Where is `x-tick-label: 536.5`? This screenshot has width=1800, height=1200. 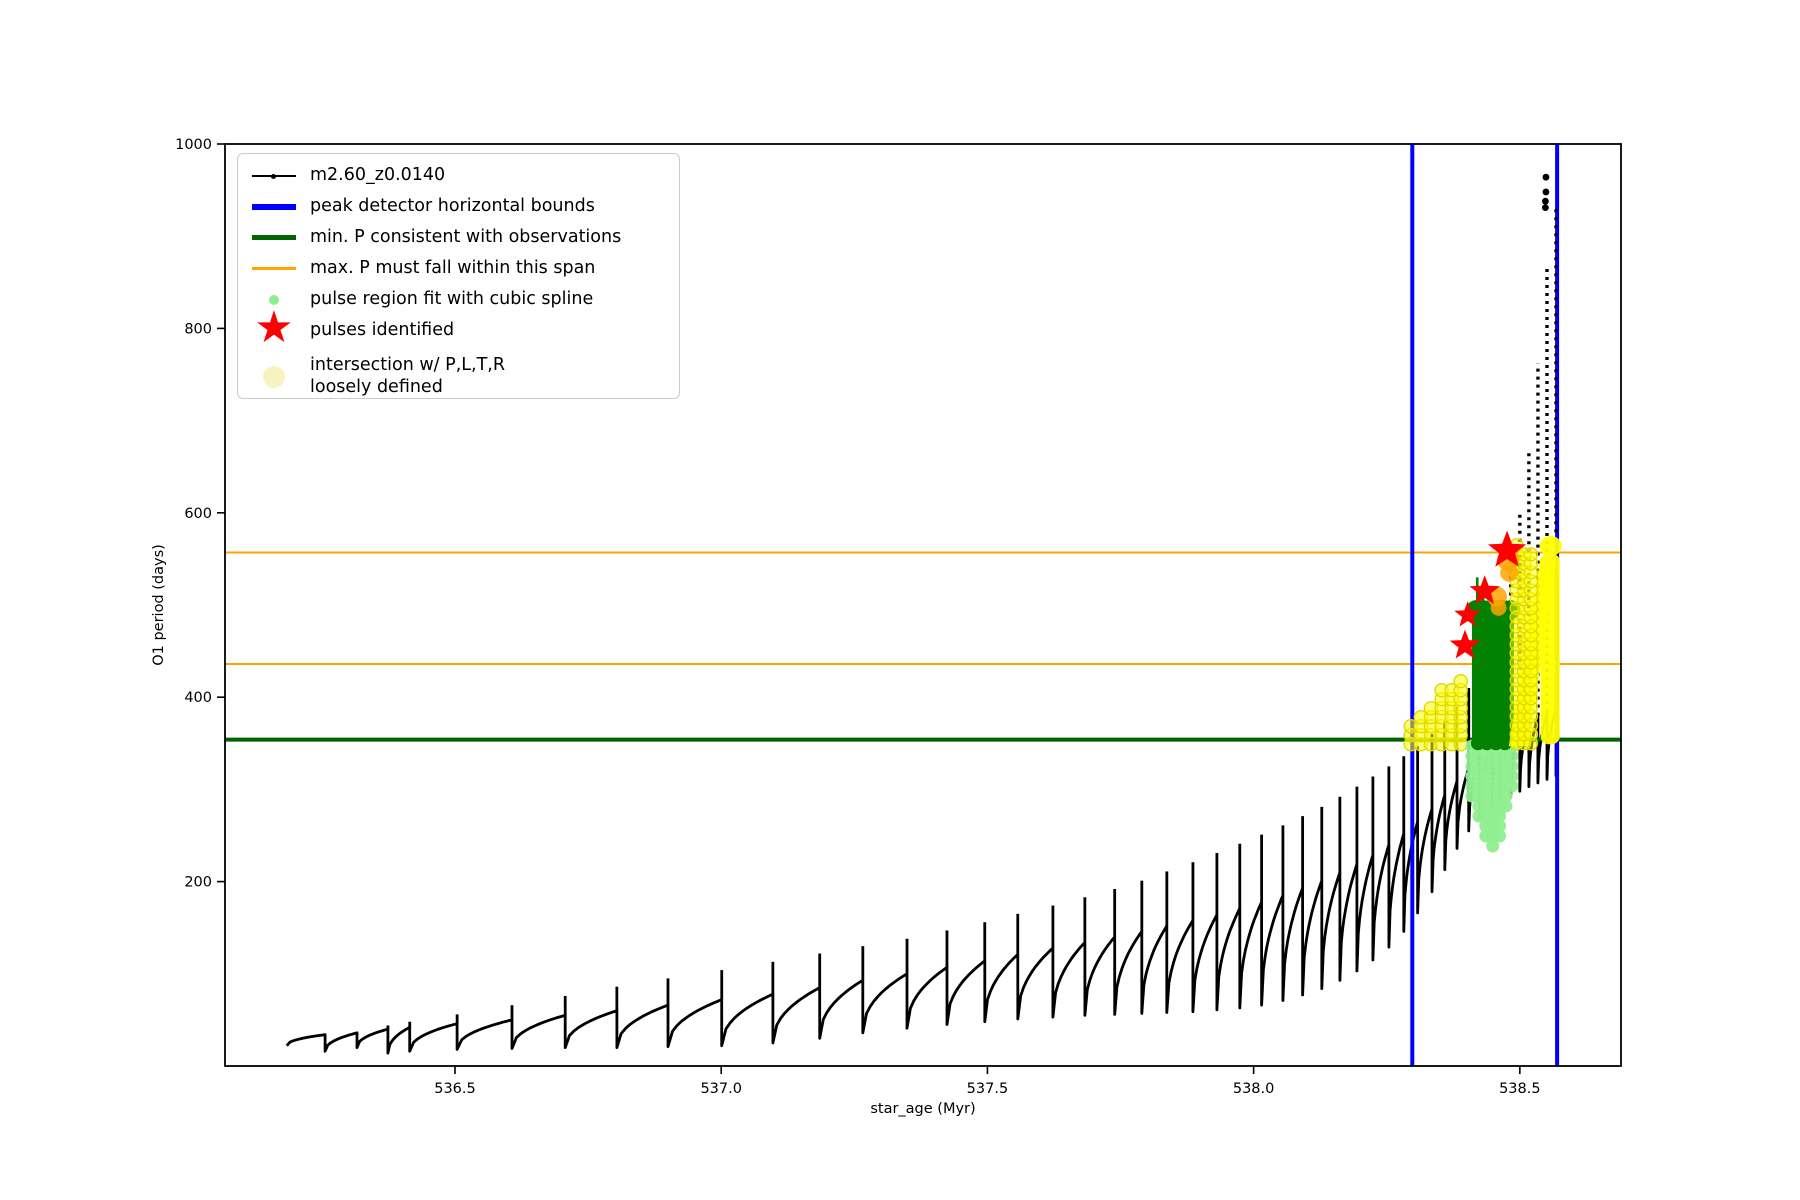
x-tick-label: 536.5 is located at coordinates (455, 1089).